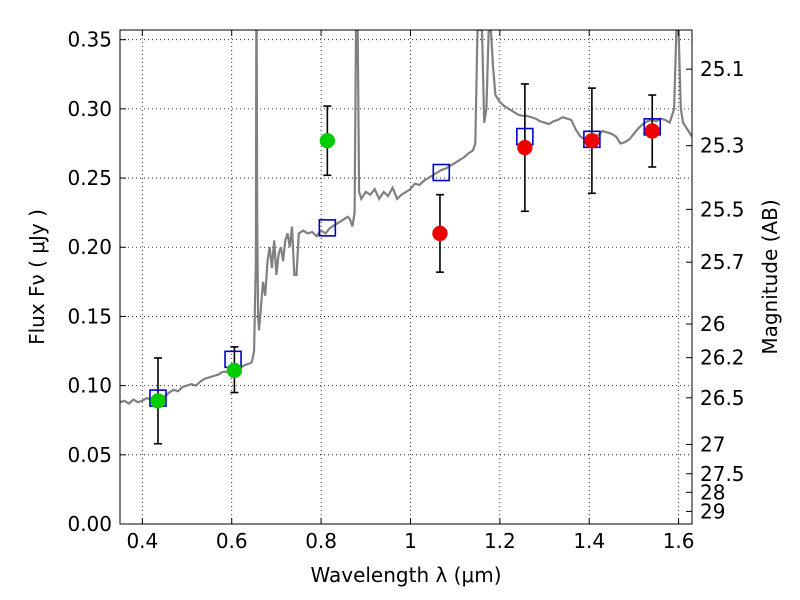  What do you see at coordinates (679, 541) in the screenshot?
I see `x-tick-label: 1.6` at bounding box center [679, 541].